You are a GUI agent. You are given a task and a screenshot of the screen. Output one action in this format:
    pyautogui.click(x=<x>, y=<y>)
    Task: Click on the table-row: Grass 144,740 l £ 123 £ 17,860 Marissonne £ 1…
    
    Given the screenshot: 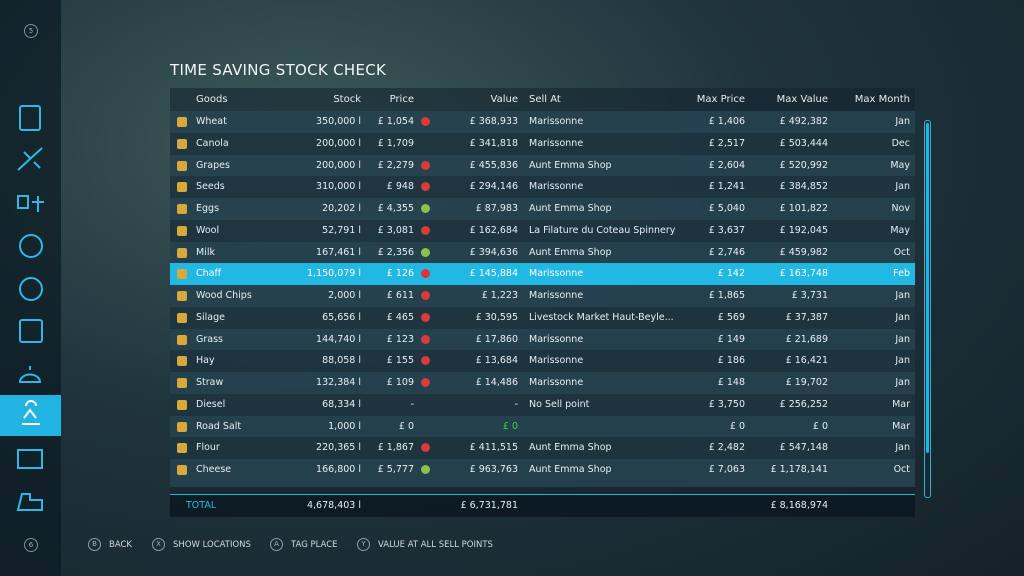 What is the action you would take?
    pyautogui.click(x=542, y=339)
    